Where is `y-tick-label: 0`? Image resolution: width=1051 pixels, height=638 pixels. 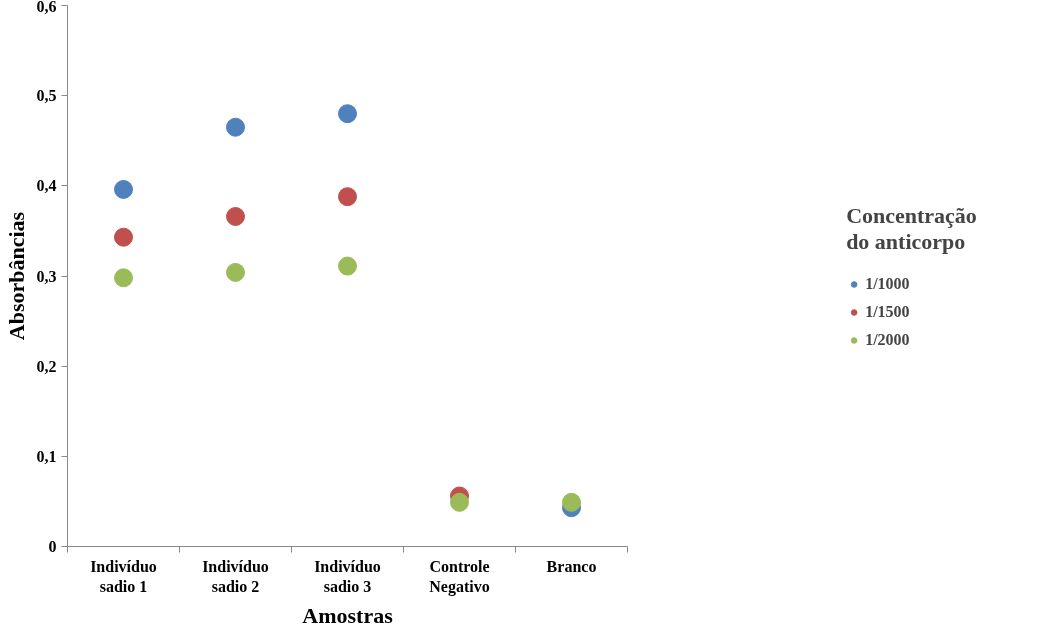
y-tick-label: 0 is located at coordinates (52, 546).